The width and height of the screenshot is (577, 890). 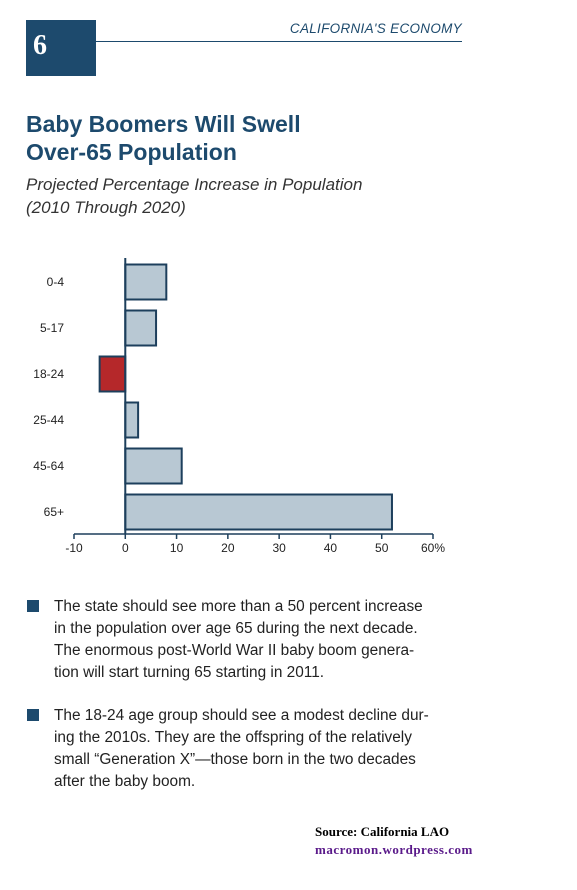 I want to click on bullet-2-line-4: after the baby boom., so click(x=125, y=781).